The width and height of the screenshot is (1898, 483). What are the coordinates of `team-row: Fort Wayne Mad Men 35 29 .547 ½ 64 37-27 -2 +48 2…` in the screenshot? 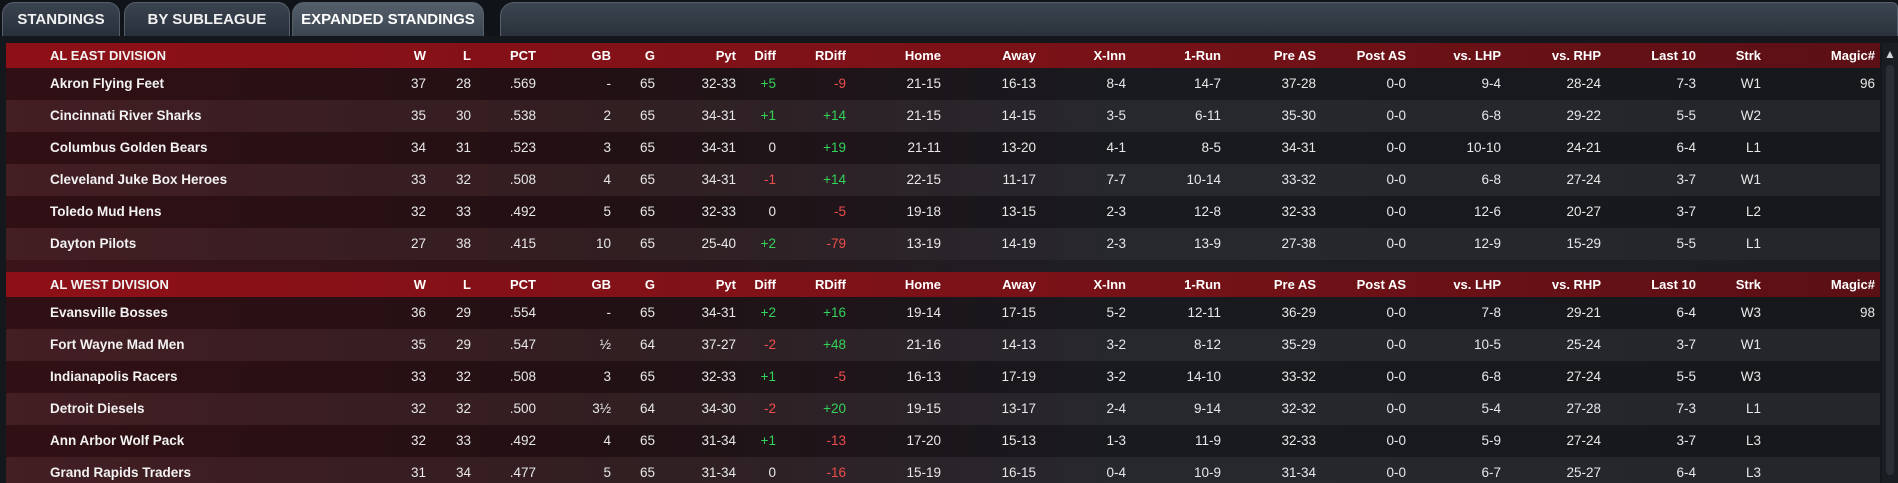 It's located at (943, 345).